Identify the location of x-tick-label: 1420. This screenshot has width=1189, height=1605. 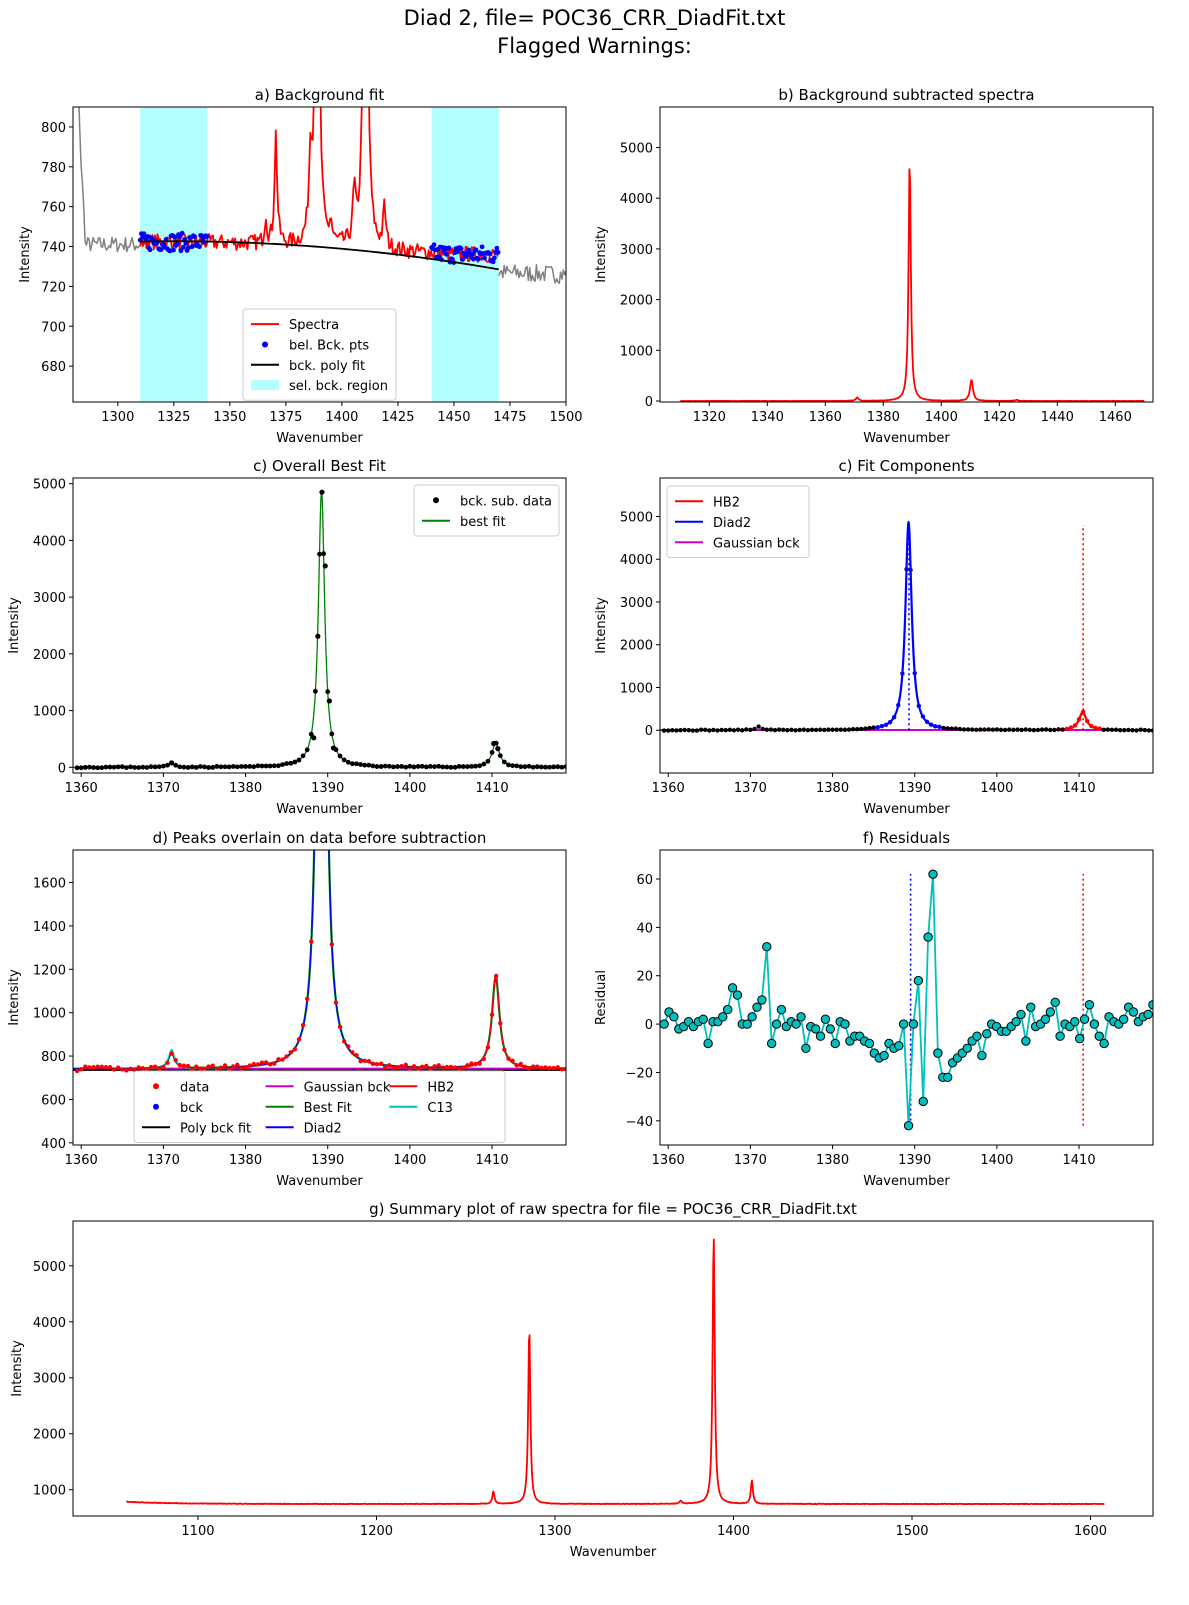
(999, 417).